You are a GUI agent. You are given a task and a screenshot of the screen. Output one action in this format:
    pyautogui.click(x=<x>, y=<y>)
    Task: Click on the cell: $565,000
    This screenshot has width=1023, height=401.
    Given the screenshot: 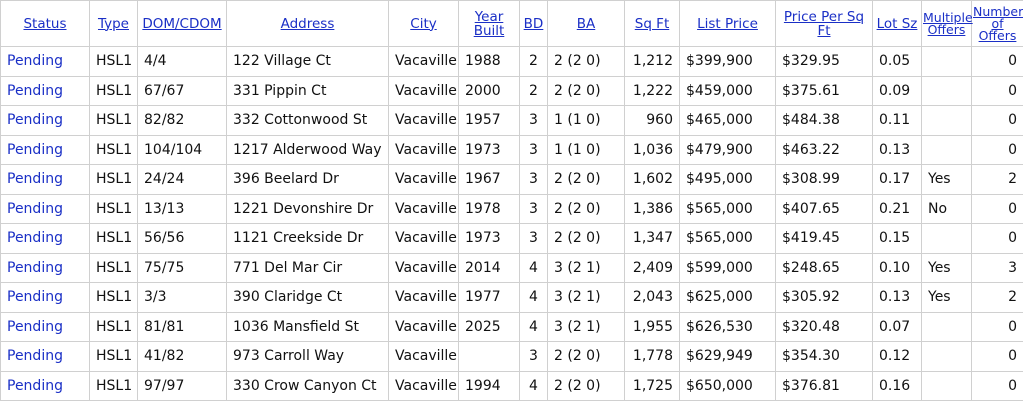 What is the action you would take?
    pyautogui.click(x=727, y=238)
    